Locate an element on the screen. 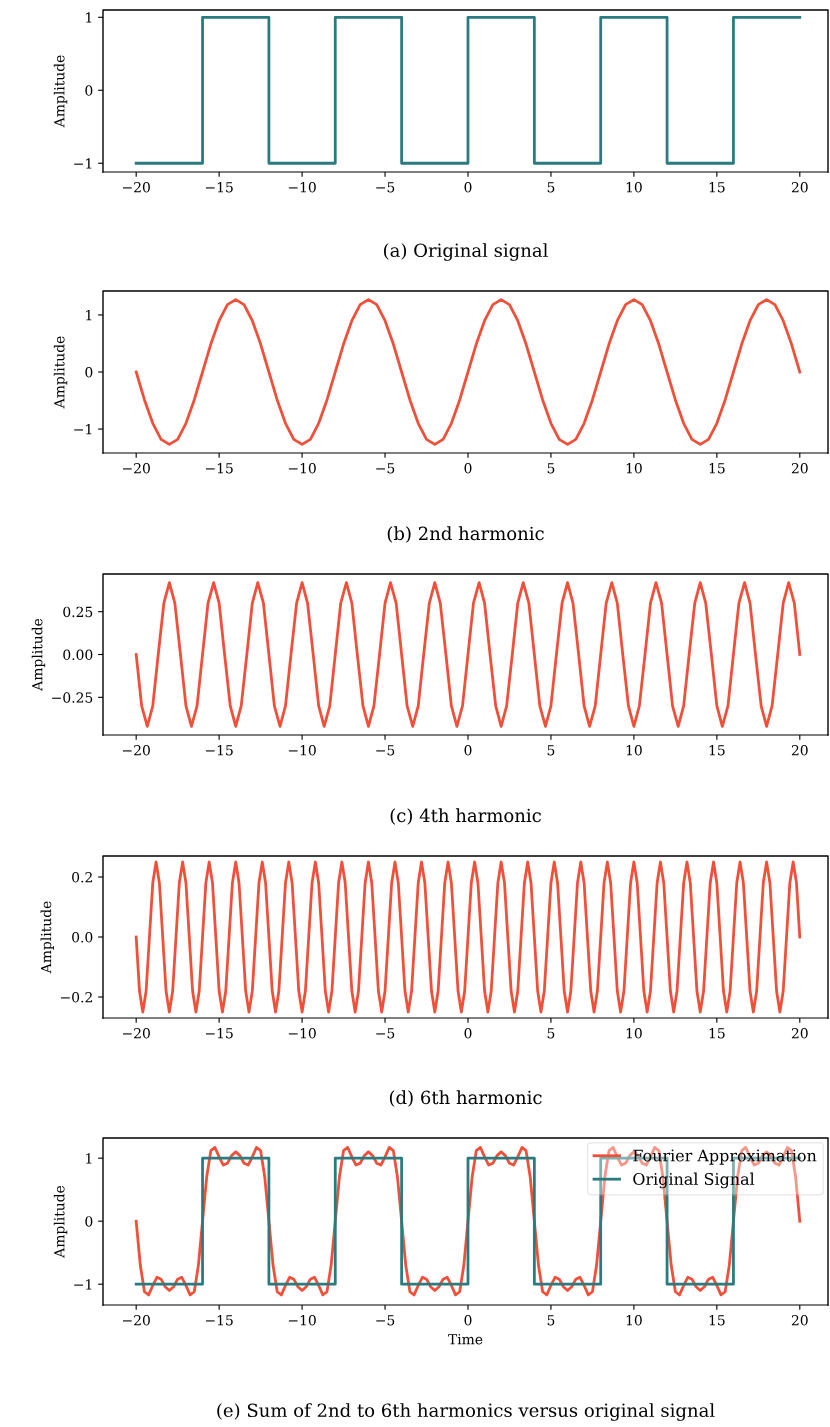 The width and height of the screenshot is (830, 1427). text: (e) Sum of 2nd to 6th harmonics versus original signal is located at coordinates (466, 1412).